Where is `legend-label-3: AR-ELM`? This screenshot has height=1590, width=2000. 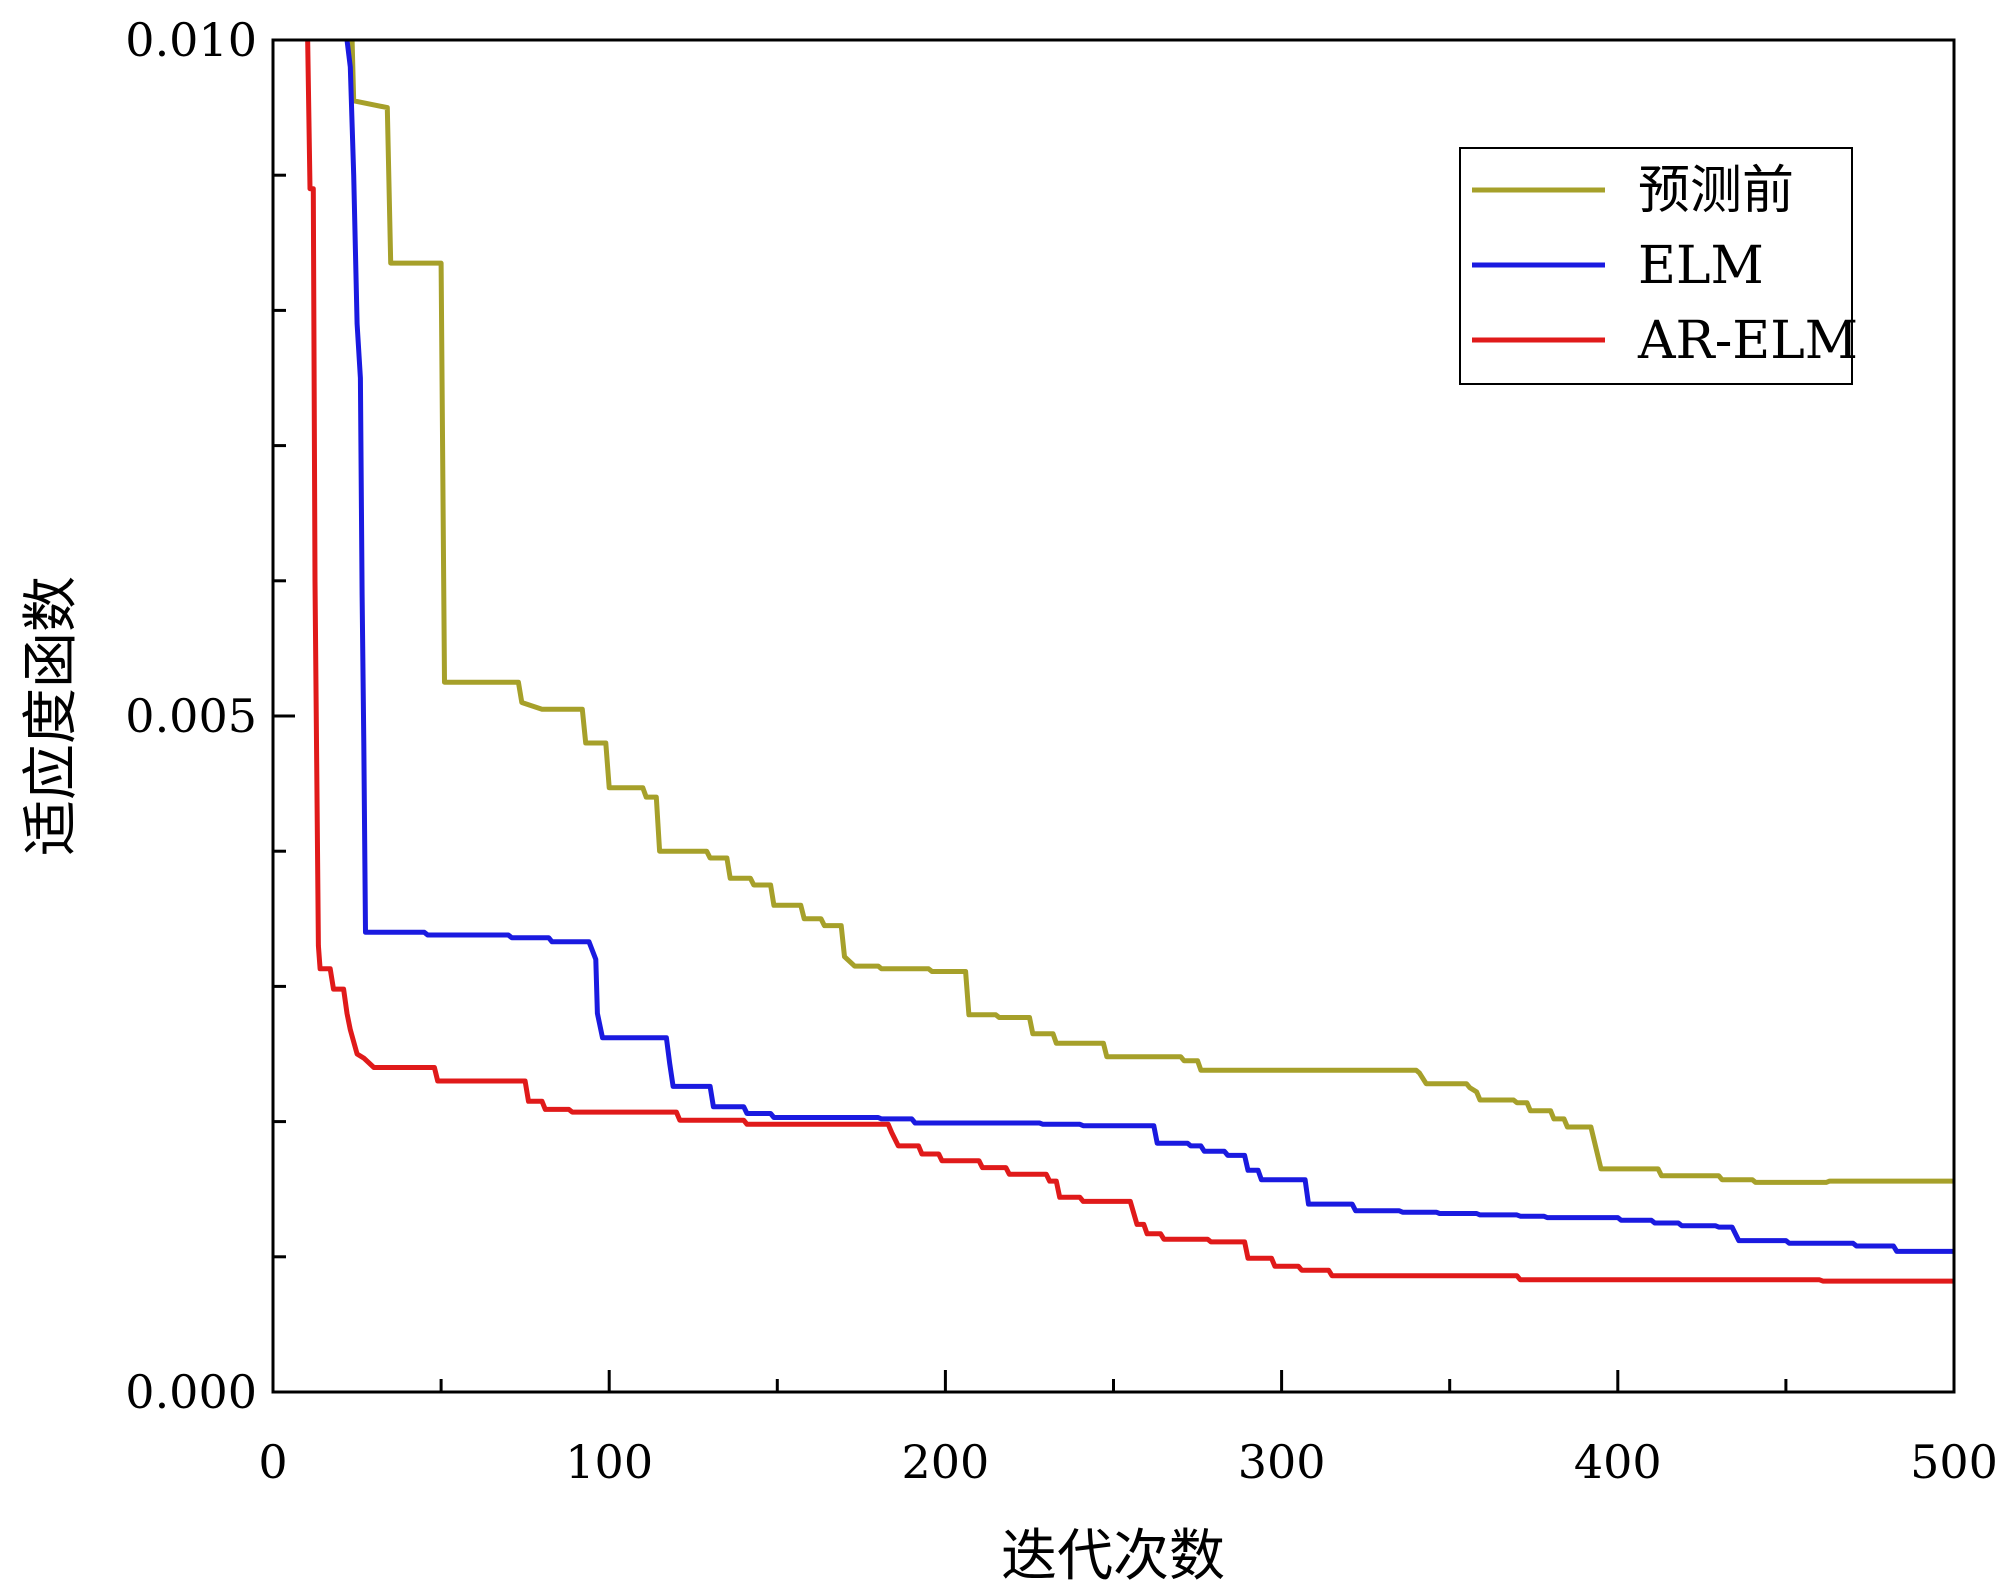
legend-label-3: AR-ELM is located at coordinates (1747, 341).